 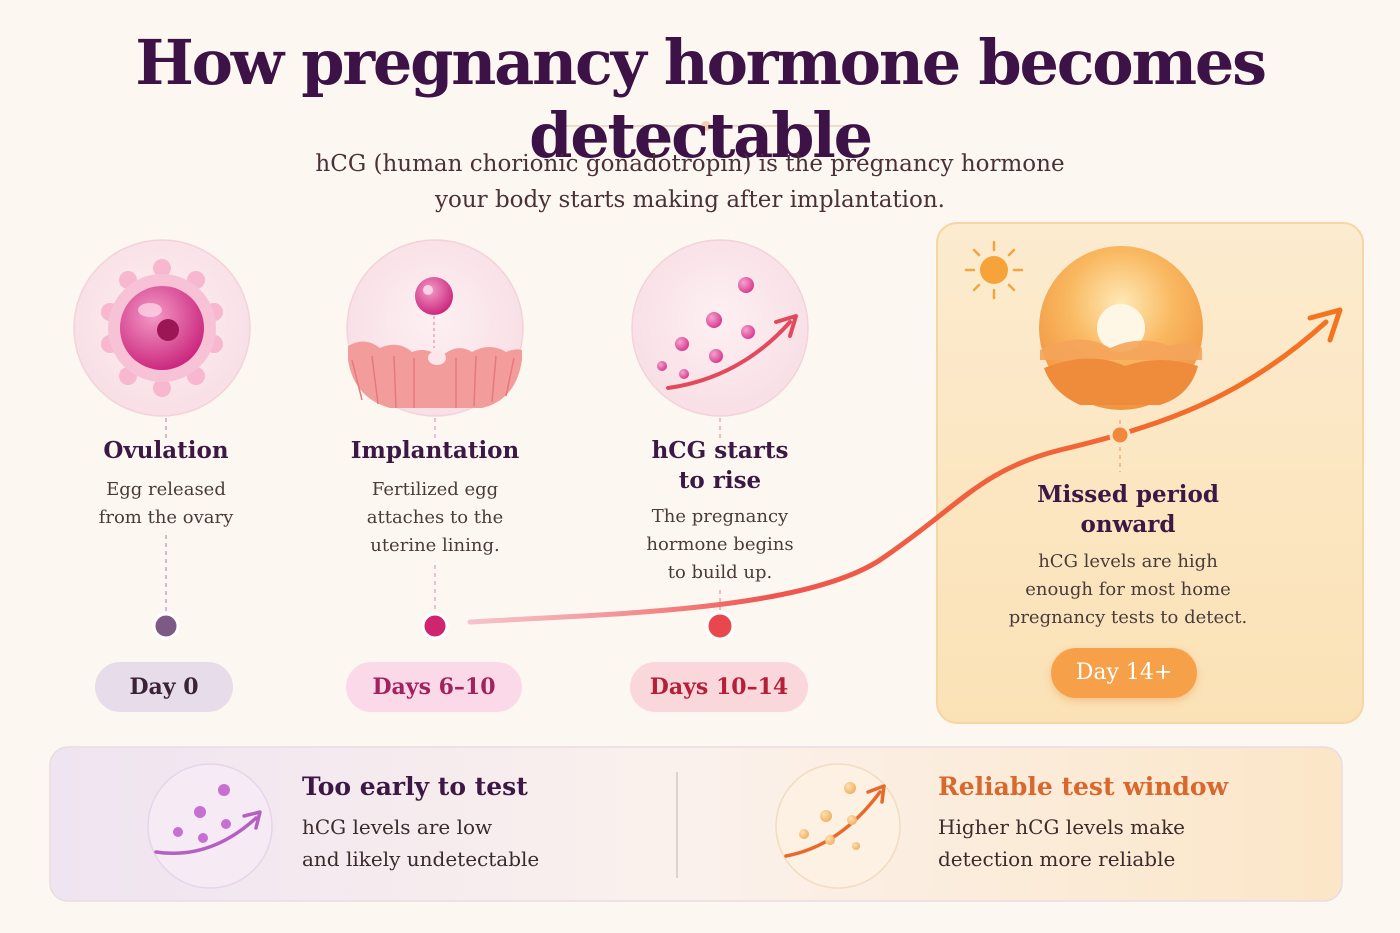 I want to click on stage-ovulation-description: Egg released from the ovary, so click(x=166, y=503).